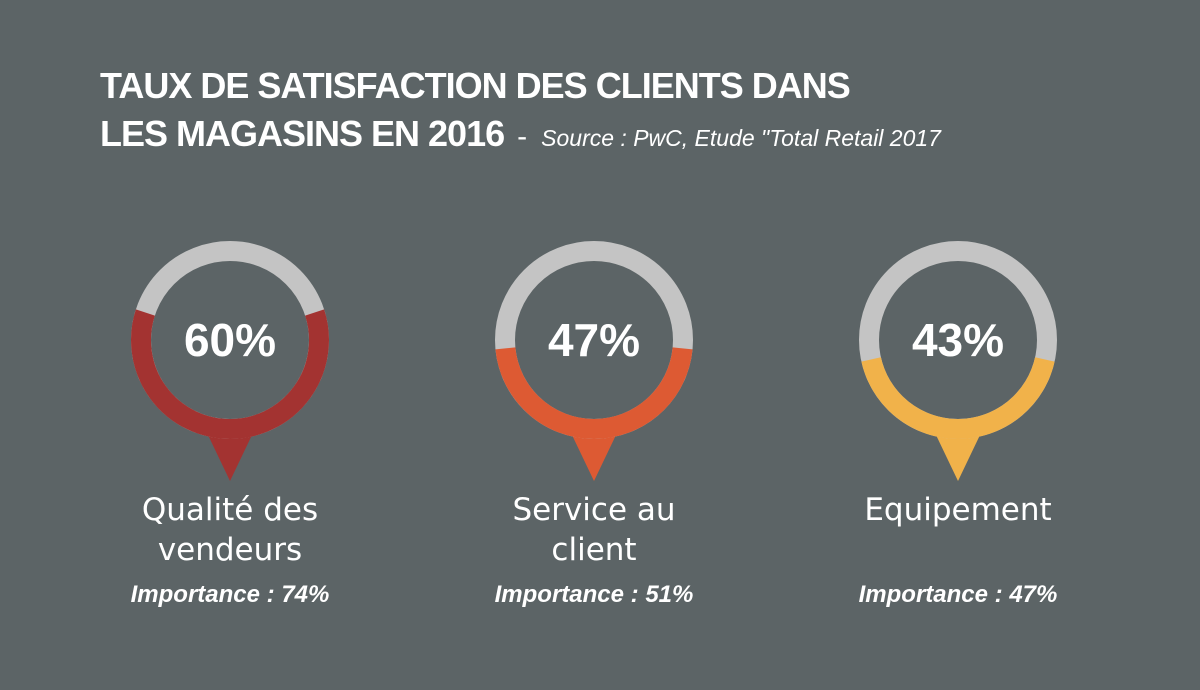 This screenshot has height=690, width=1200. I want to click on gauge-3: 43%, so click(958, 361).